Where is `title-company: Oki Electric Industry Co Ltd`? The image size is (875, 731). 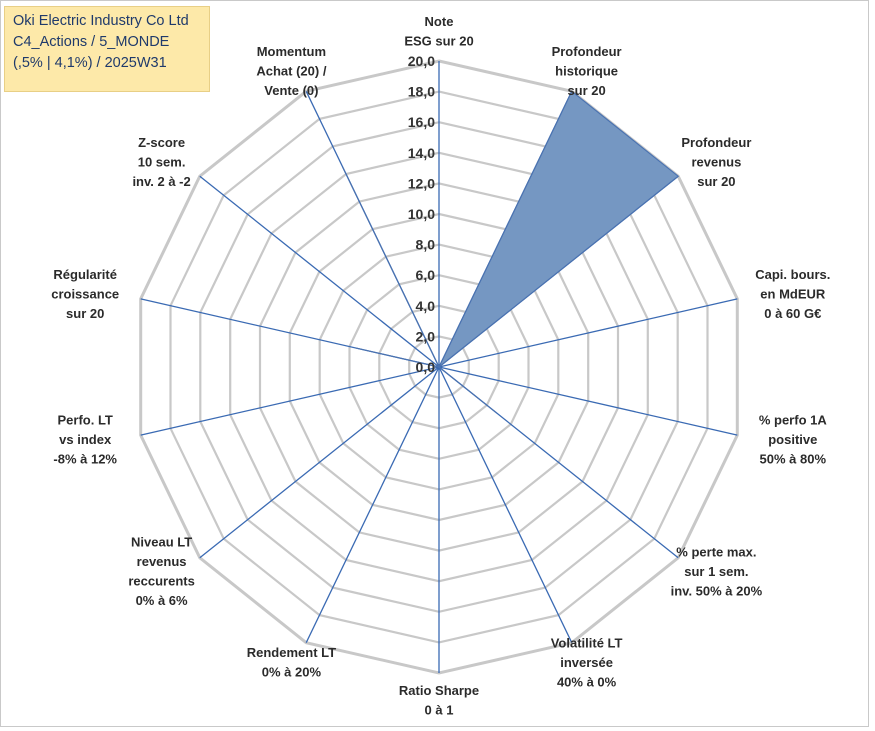
title-company: Oki Electric Industry Co Ltd is located at coordinates (101, 21).